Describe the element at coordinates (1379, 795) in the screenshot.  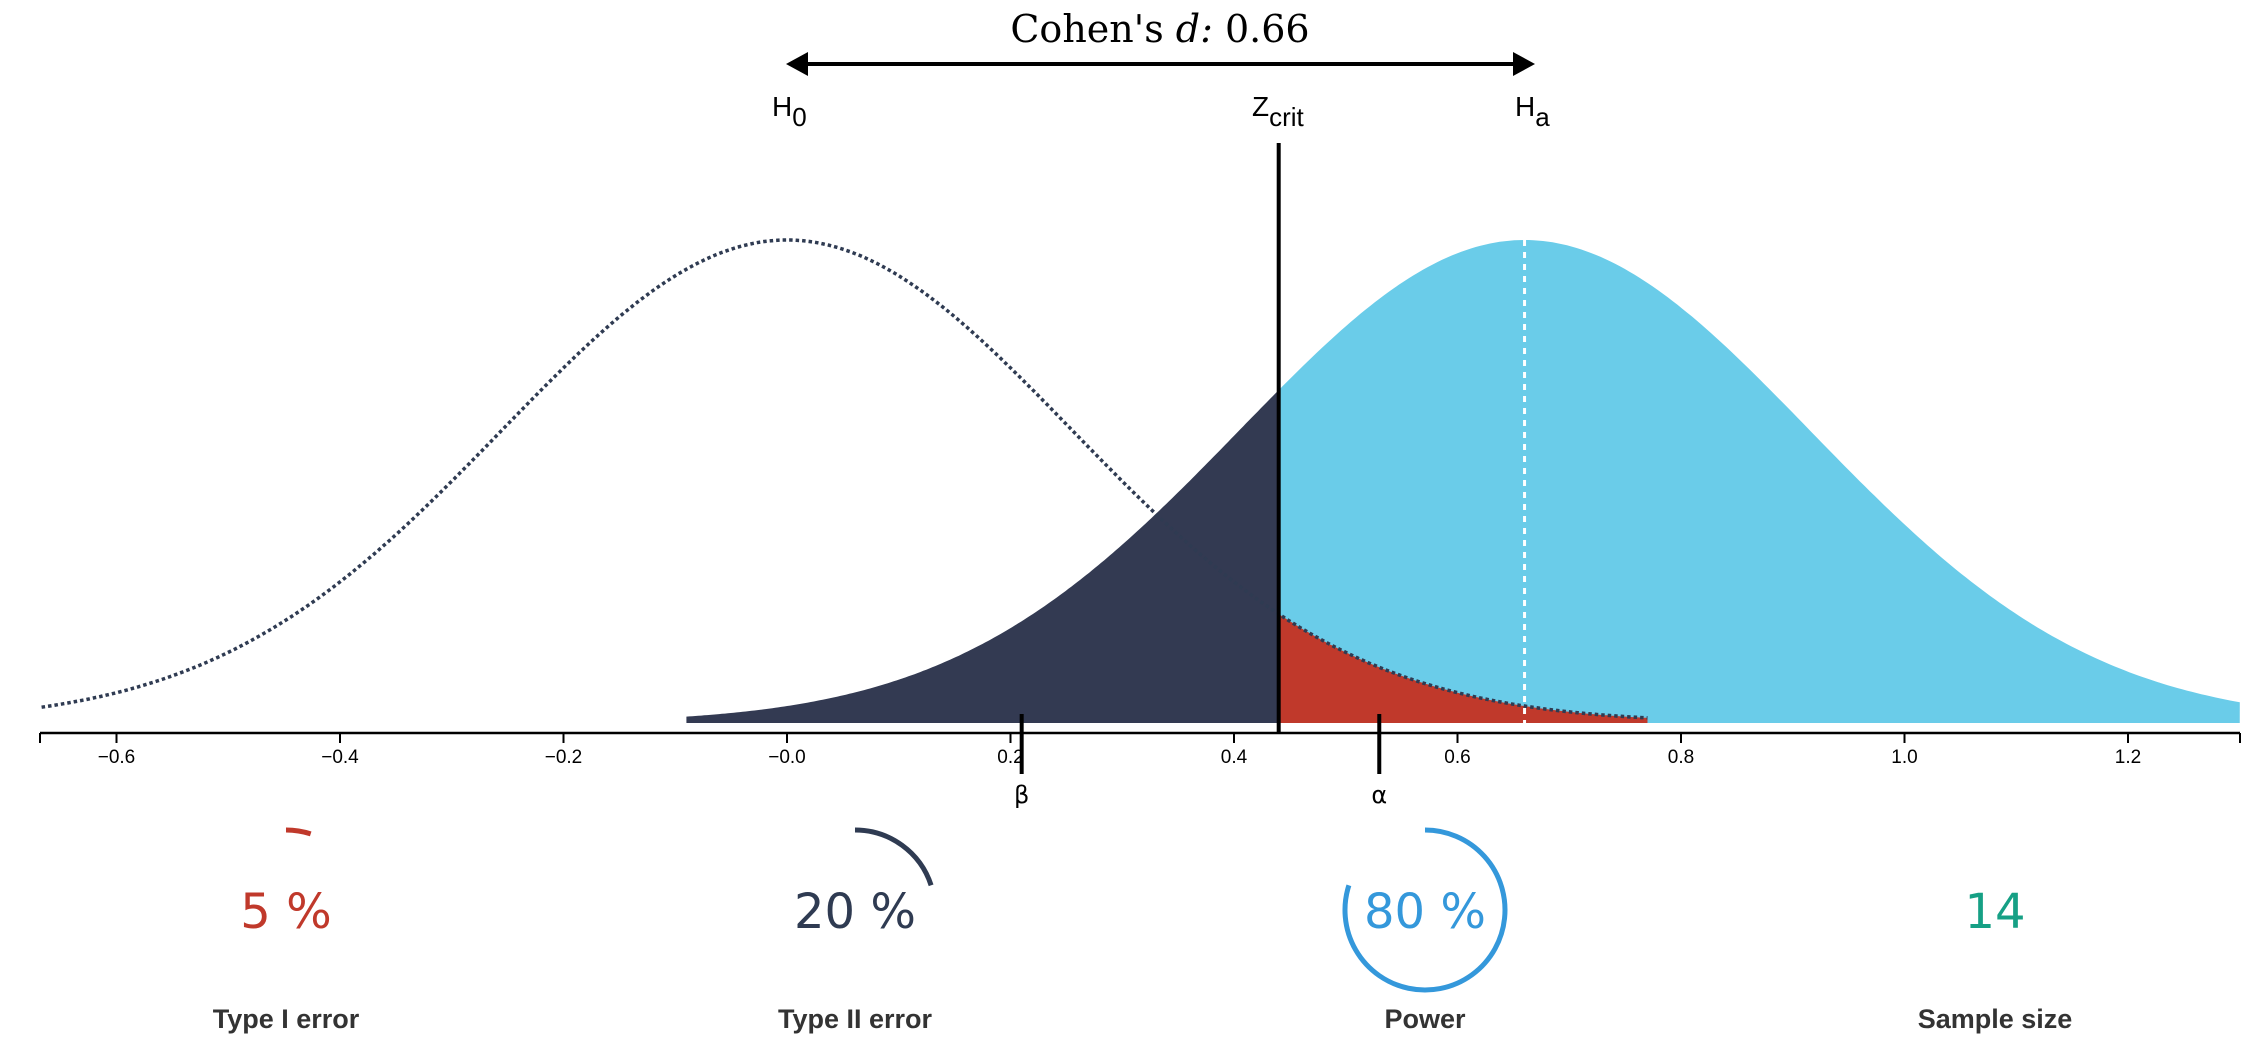
I see `marker-label: α` at that location.